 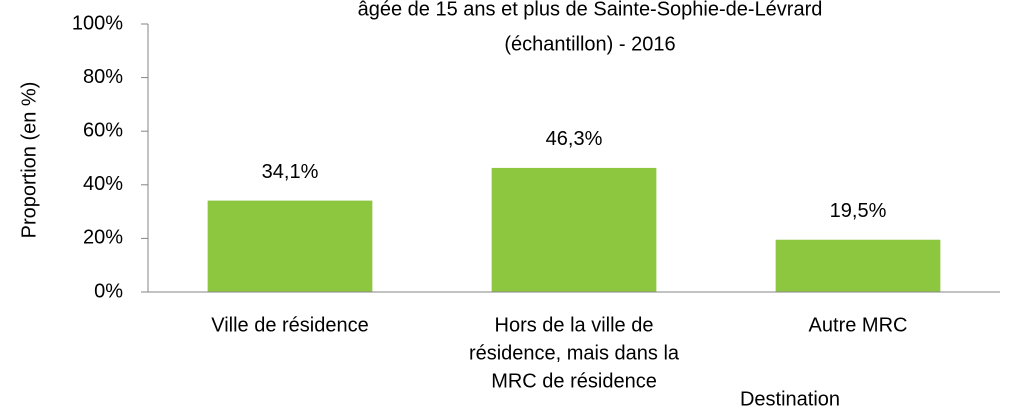 I want to click on y-tick-label: 20%, so click(x=103, y=238).